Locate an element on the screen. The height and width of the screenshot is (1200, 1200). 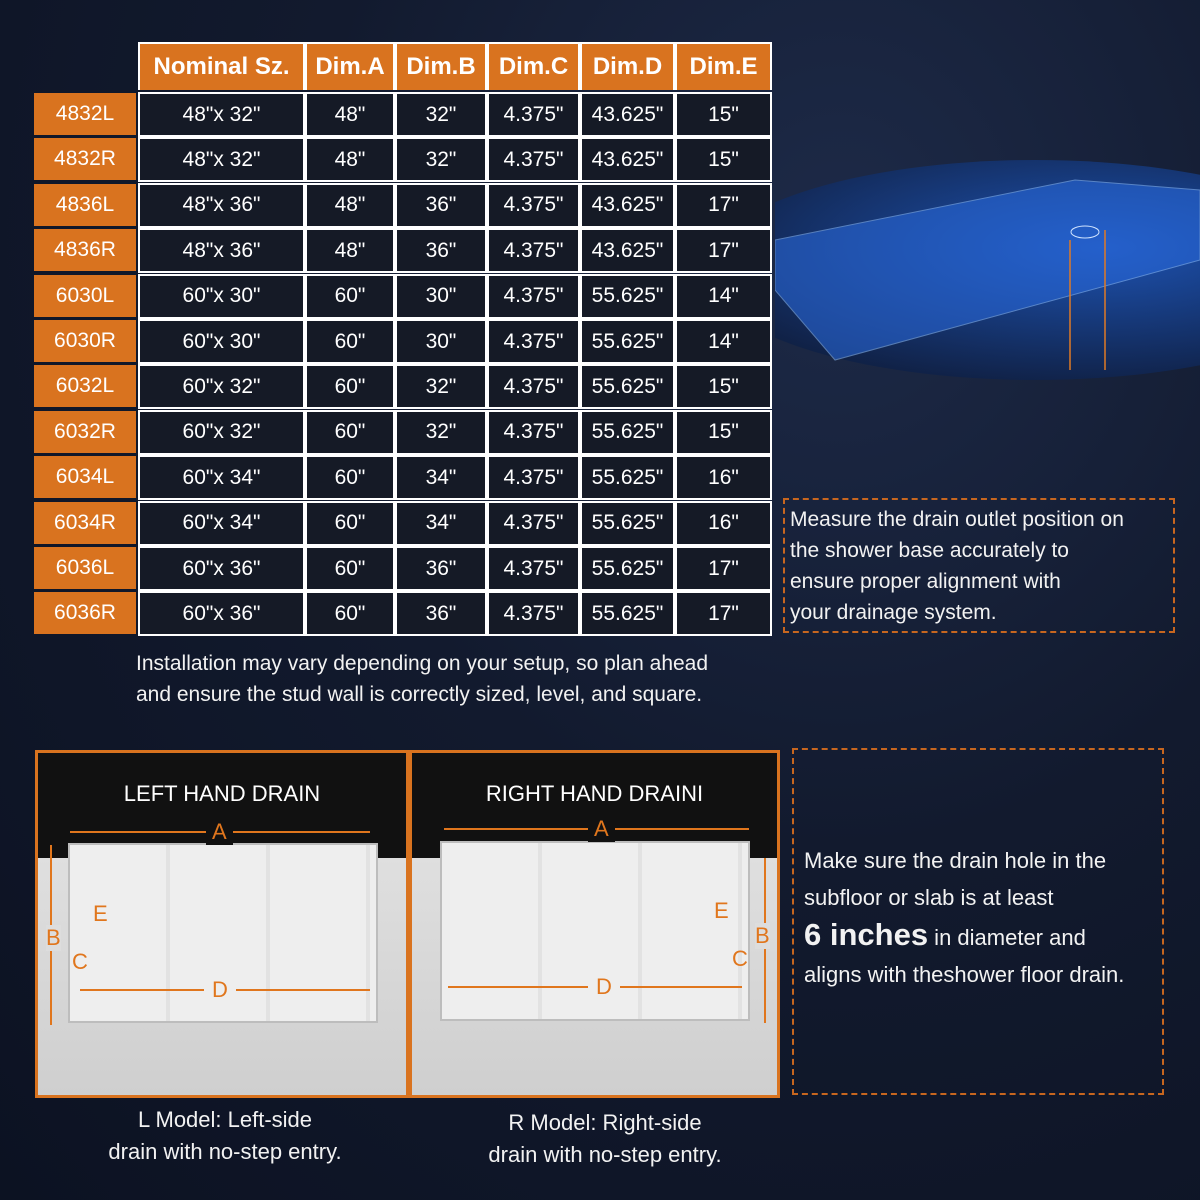
column-header: Dim.C is located at coordinates (533, 66).